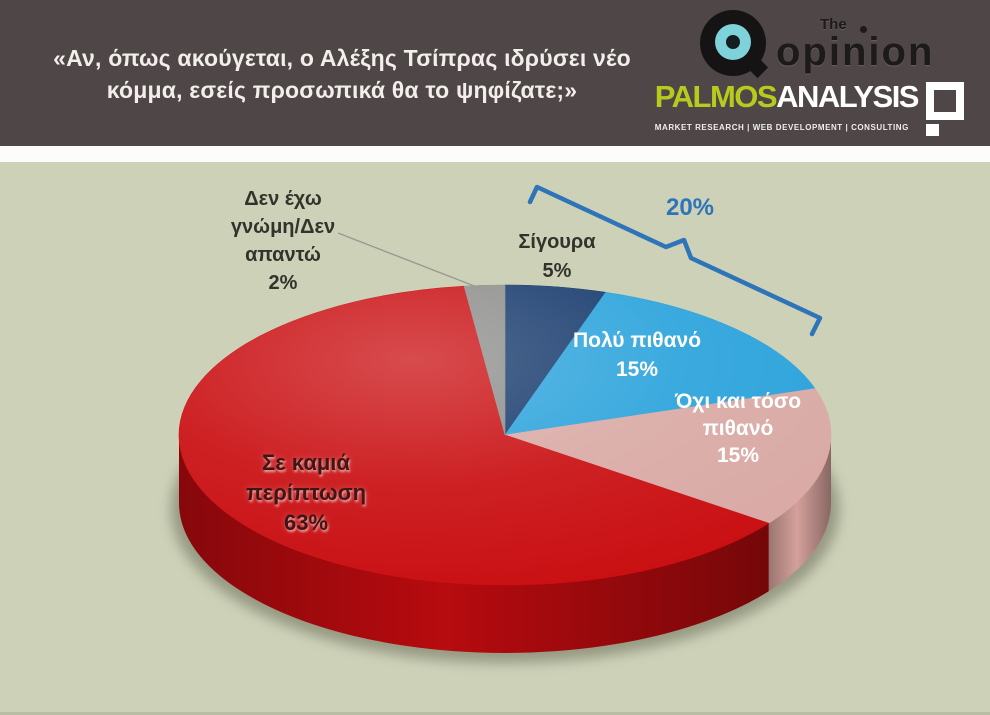  Describe the element at coordinates (557, 256) in the screenshot. I see `label-sigoura: Σίγουρα 5%` at that location.